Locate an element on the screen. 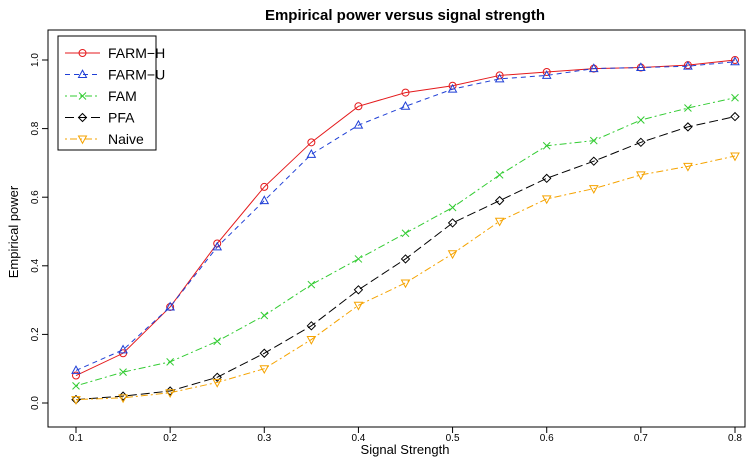  x-tick-label: 0.8 is located at coordinates (735, 438).